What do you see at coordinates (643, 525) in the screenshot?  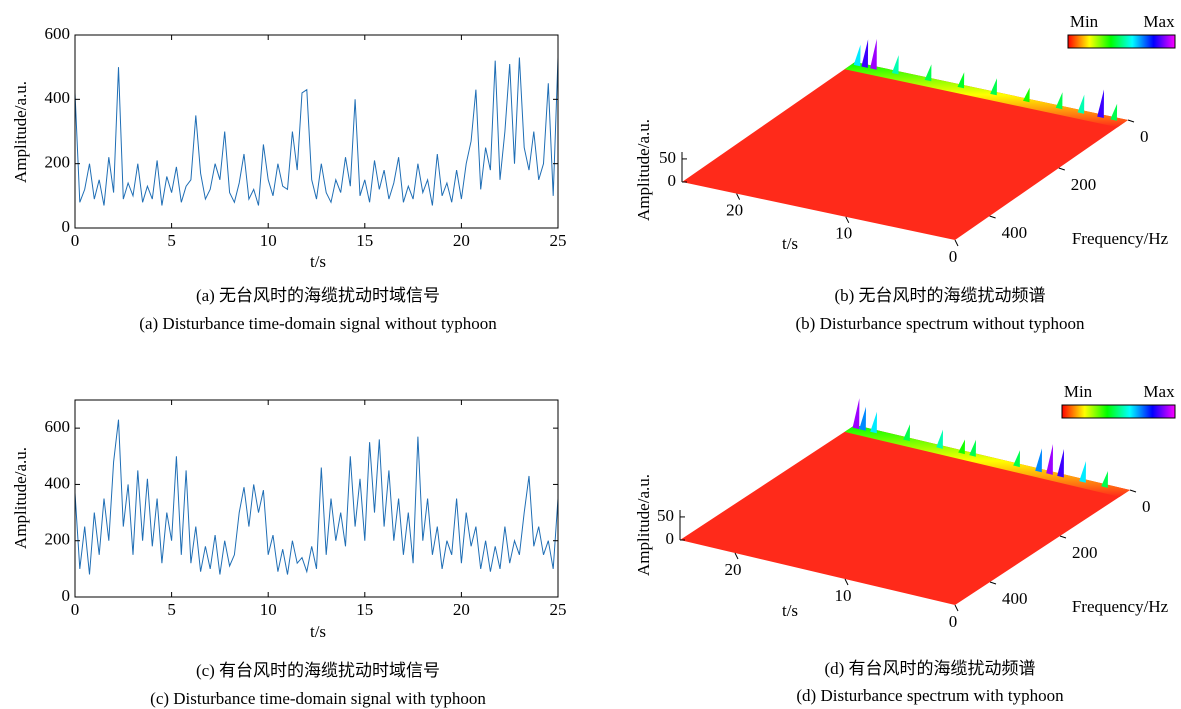 I see `z-axis-label: Amplitude/a.u.` at bounding box center [643, 525].